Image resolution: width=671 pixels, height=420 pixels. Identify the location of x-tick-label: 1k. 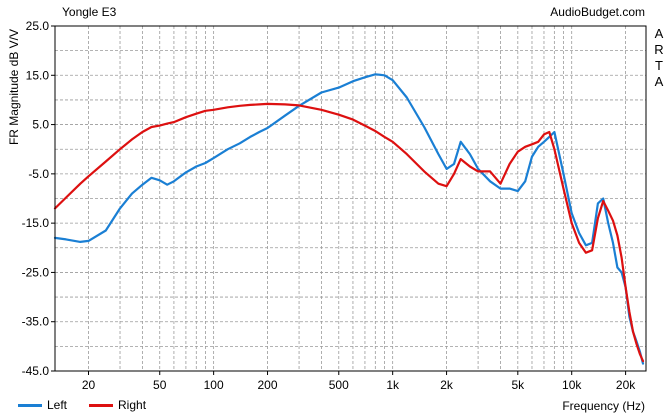
(393, 385).